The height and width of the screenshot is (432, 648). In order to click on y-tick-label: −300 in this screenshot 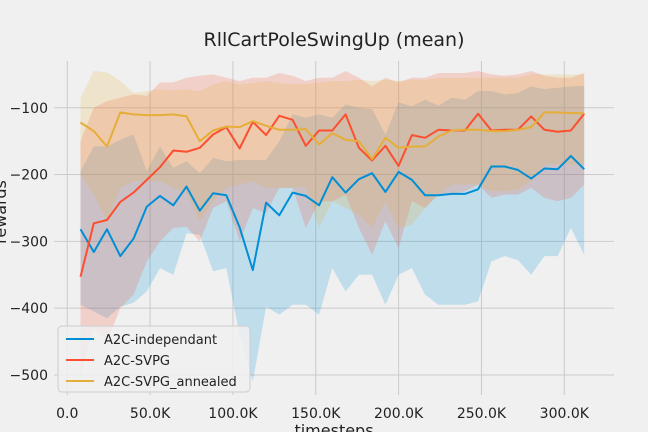, I will do `click(29, 242)`.